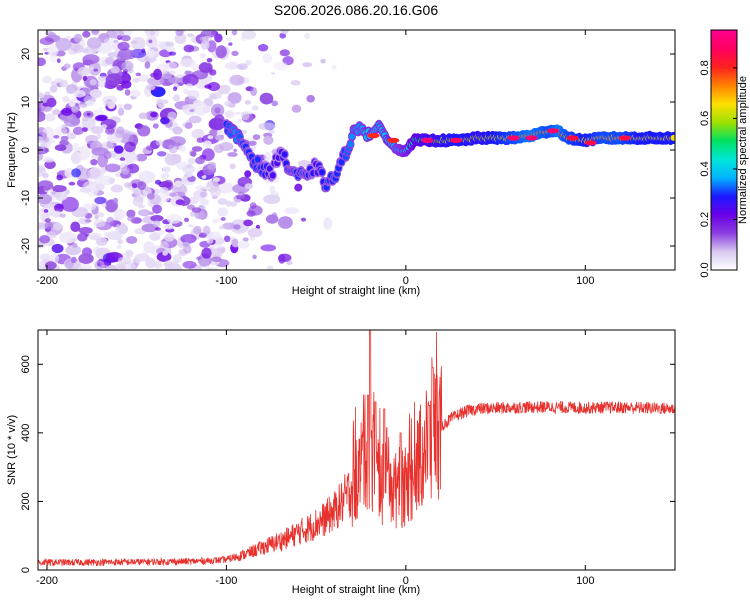 Image resolution: width=750 pixels, height=600 pixels. I want to click on snr-y-label: SNR (10 * v/v), so click(12, 450).